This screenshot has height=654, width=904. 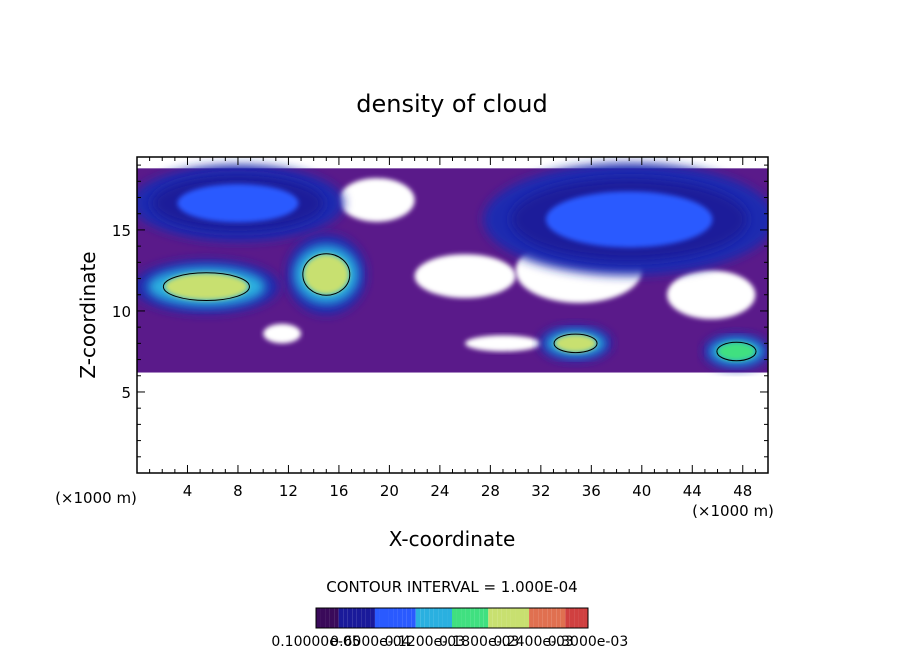 What do you see at coordinates (742, 491) in the screenshot?
I see `x-tick-label: 48` at bounding box center [742, 491].